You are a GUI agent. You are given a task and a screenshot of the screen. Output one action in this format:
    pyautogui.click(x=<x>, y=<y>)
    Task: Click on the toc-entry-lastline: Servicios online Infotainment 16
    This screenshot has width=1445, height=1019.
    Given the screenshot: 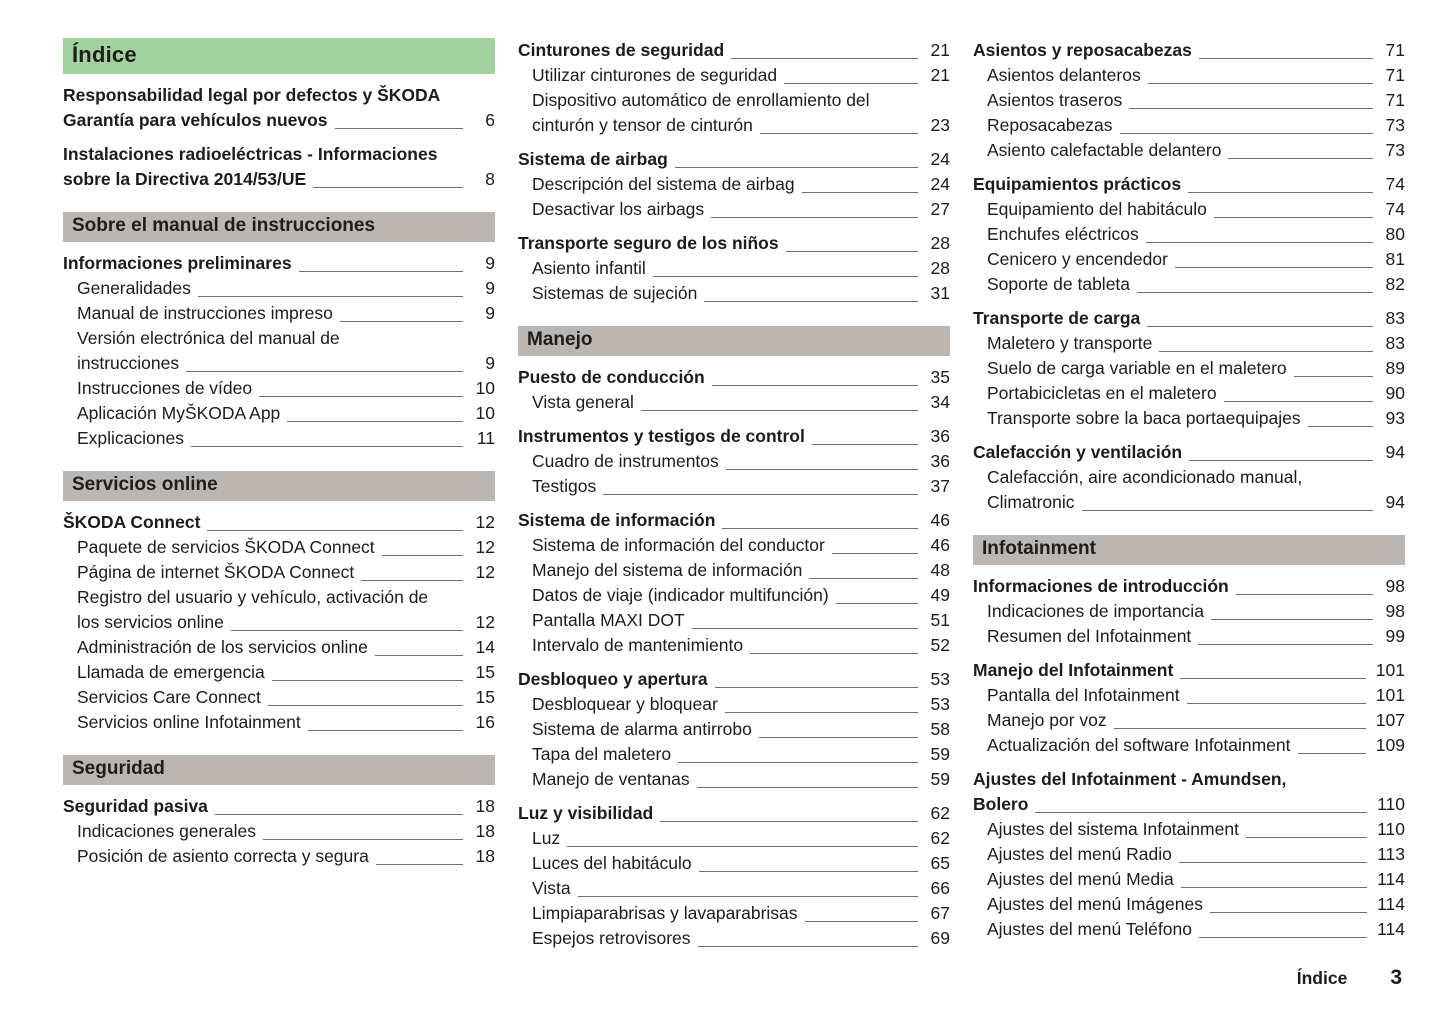 What is the action you would take?
    pyautogui.click(x=286, y=722)
    